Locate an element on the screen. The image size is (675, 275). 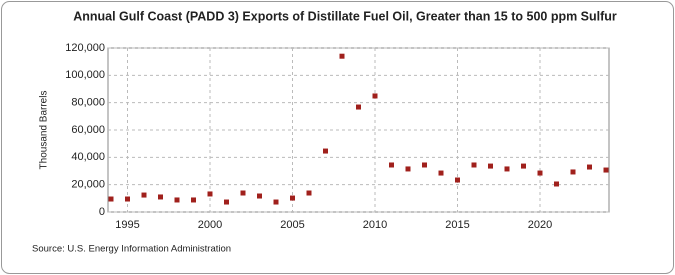
y-tick-label: 120,000 is located at coordinates (85, 48).